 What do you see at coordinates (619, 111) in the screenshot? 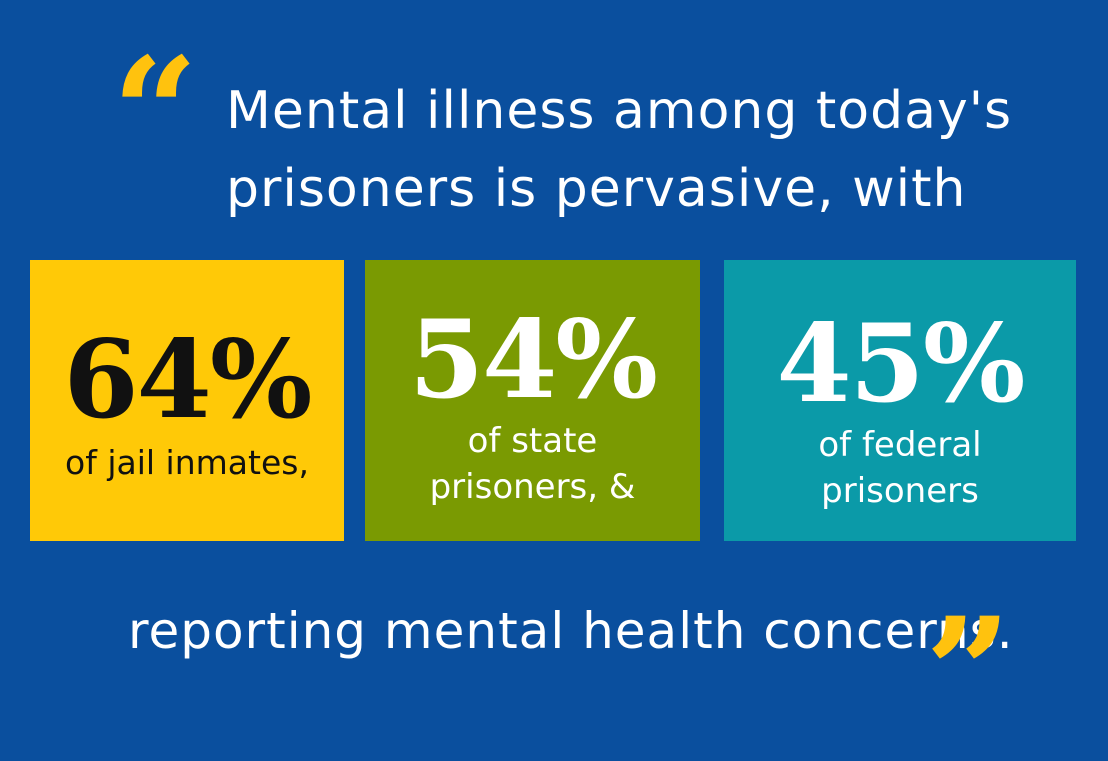
I see `headline-line-1: Mental illness among today's` at bounding box center [619, 111].